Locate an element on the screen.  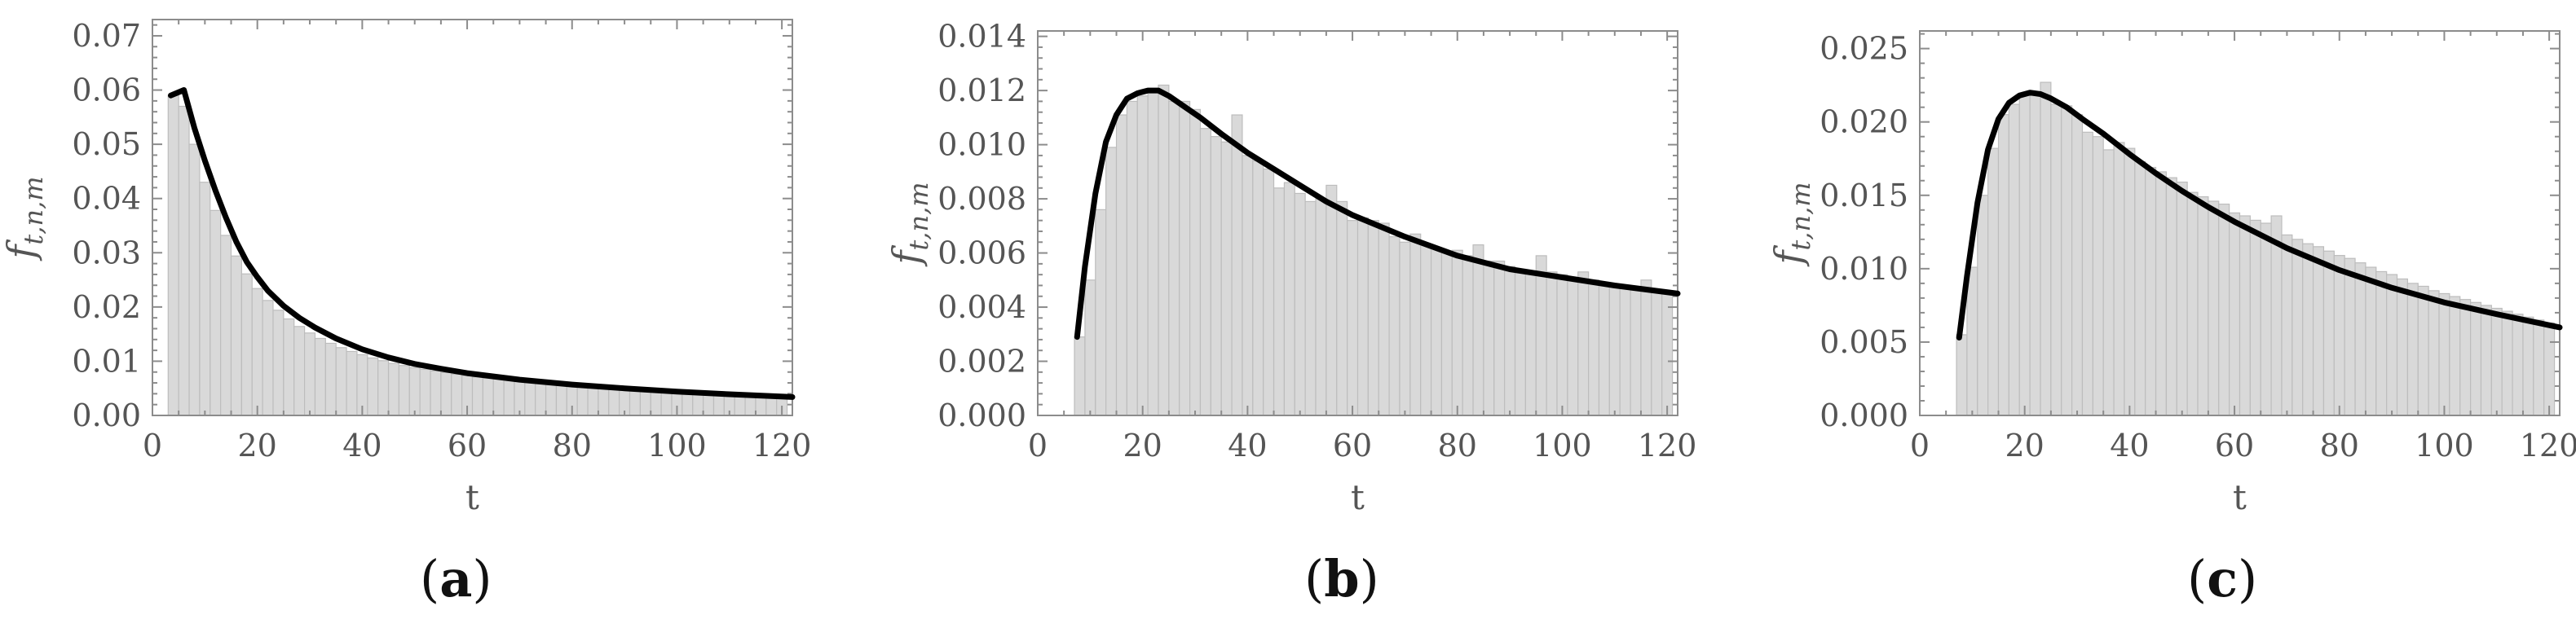
y-tick-label: 0.010 is located at coordinates (1864, 269).